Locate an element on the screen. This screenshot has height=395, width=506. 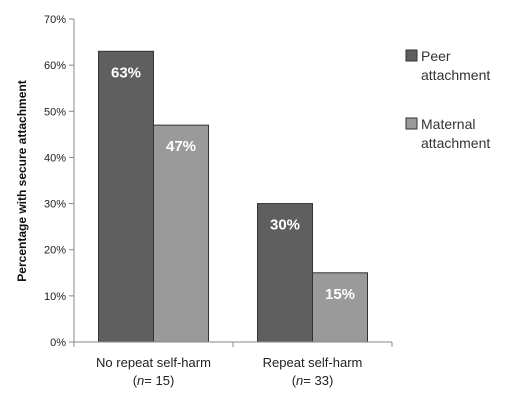
y-tick-label: 10% is located at coordinates (55, 297).